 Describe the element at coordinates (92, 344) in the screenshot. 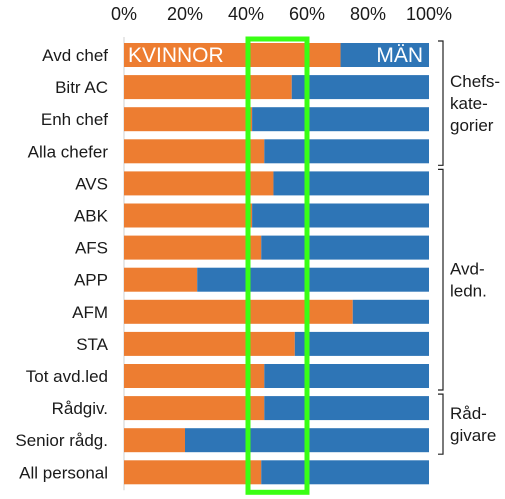

I see `category-label: STA` at that location.